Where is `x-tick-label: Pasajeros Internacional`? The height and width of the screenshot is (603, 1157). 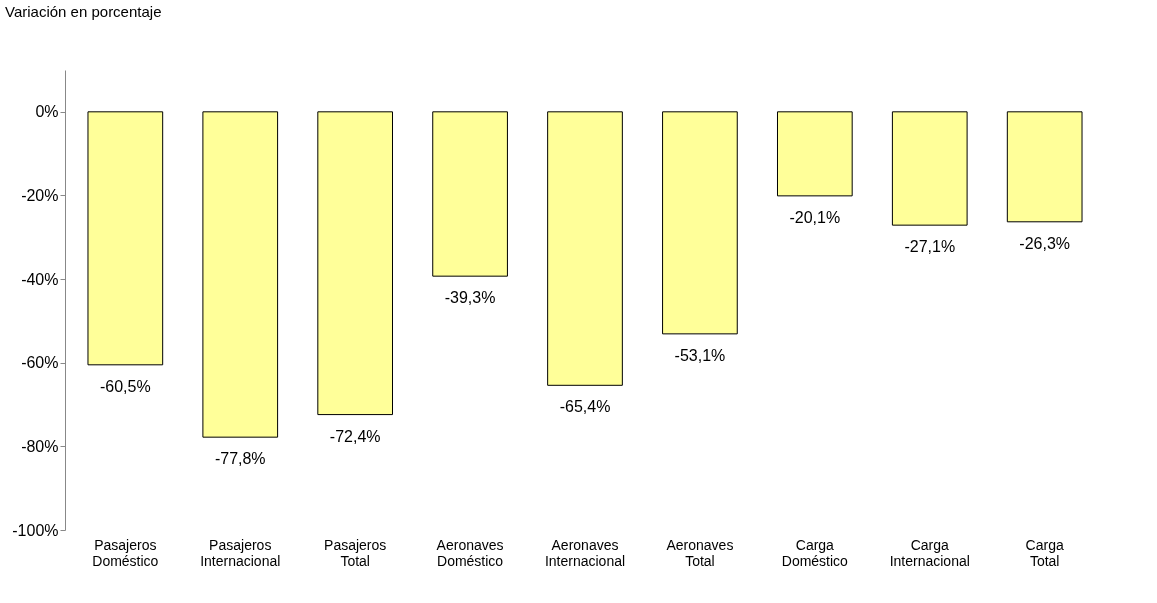 x-tick-label: Pasajeros Internacional is located at coordinates (240, 552).